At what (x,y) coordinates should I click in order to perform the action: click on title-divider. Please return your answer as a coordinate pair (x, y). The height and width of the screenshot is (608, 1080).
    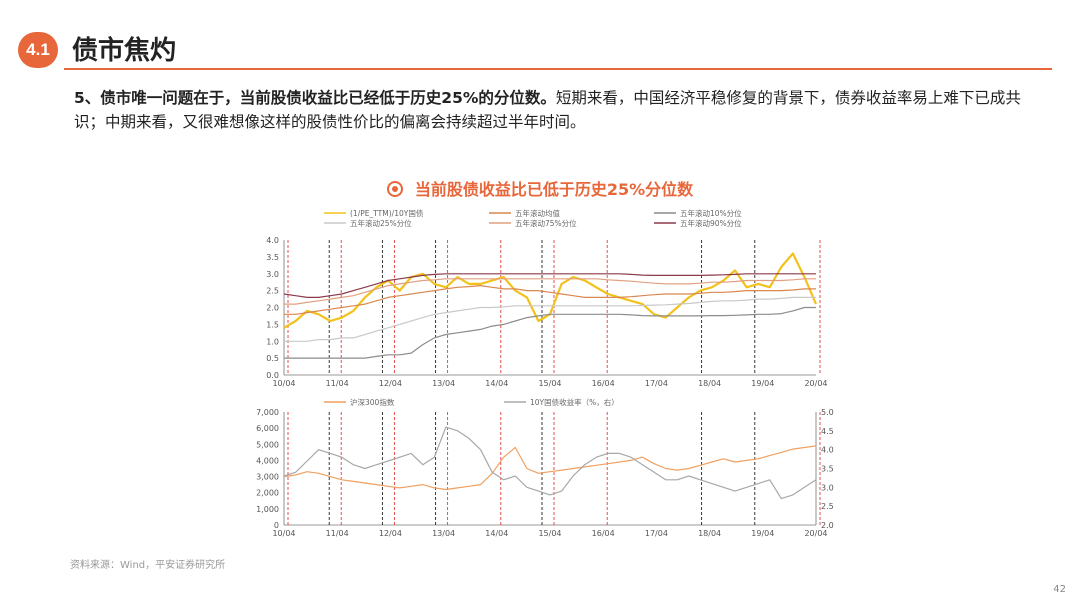
    Looking at the image, I should click on (558, 69).